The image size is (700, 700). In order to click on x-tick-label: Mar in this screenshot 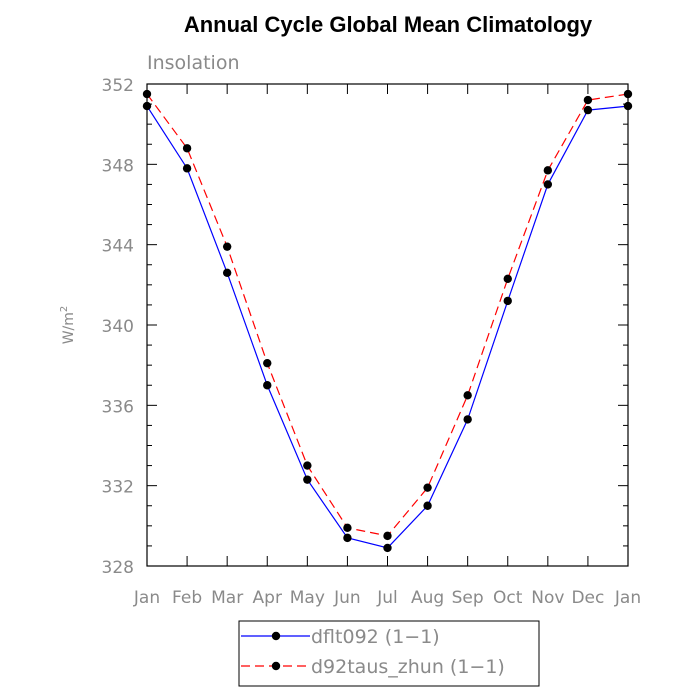, I will do `click(227, 598)`.